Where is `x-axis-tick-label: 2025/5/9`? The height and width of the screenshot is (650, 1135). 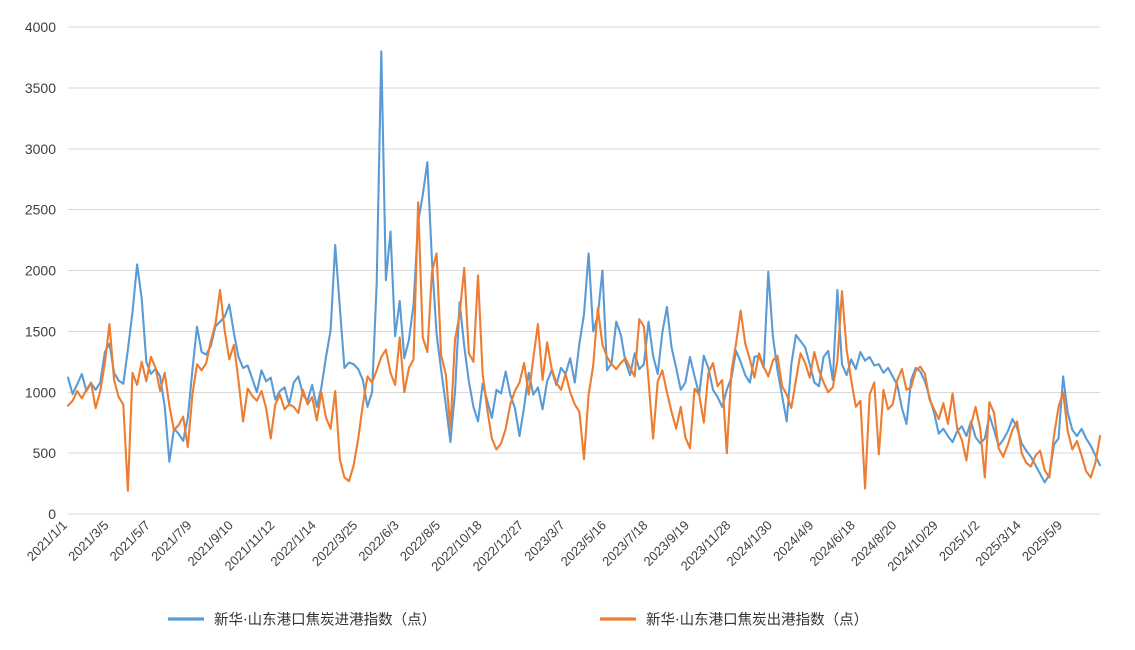
x-axis-tick-label: 2025/5/9 is located at coordinates (1042, 541).